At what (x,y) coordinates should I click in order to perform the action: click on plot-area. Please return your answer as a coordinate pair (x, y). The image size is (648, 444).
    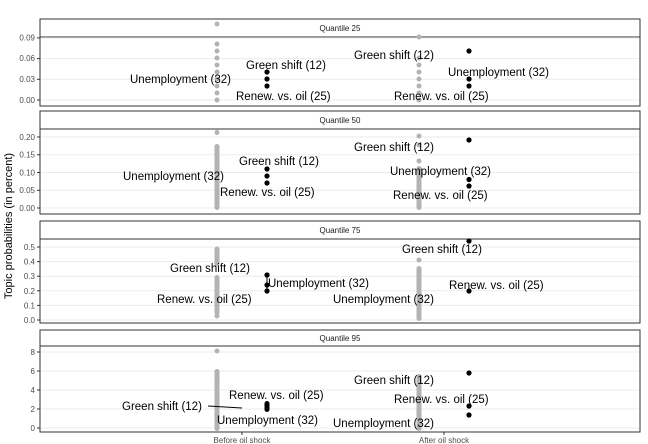
    Looking at the image, I should click on (340, 71).